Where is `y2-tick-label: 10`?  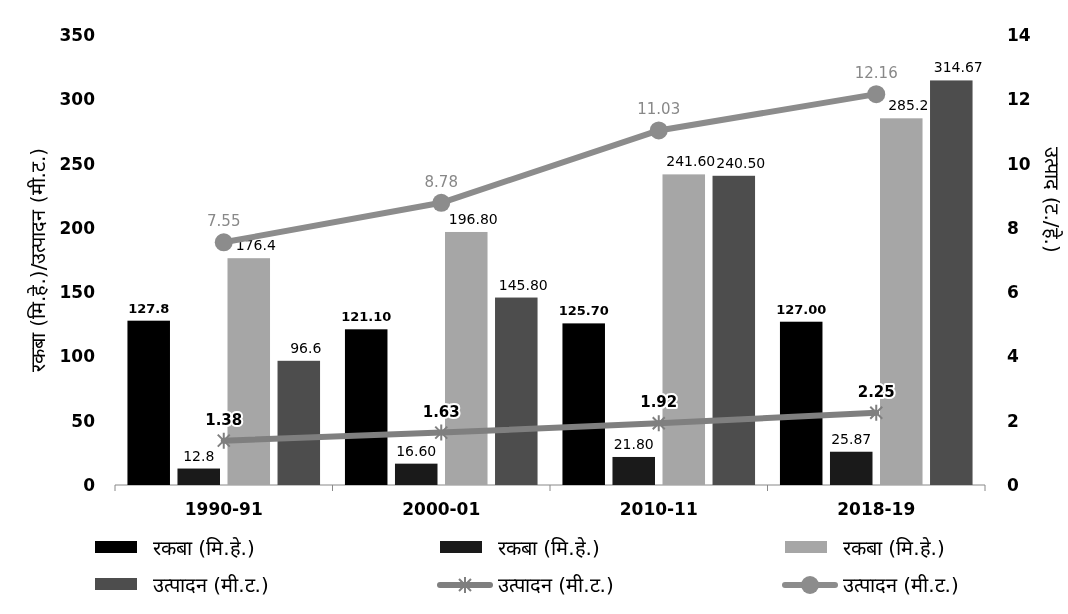
y2-tick-label: 10 is located at coordinates (1019, 163).